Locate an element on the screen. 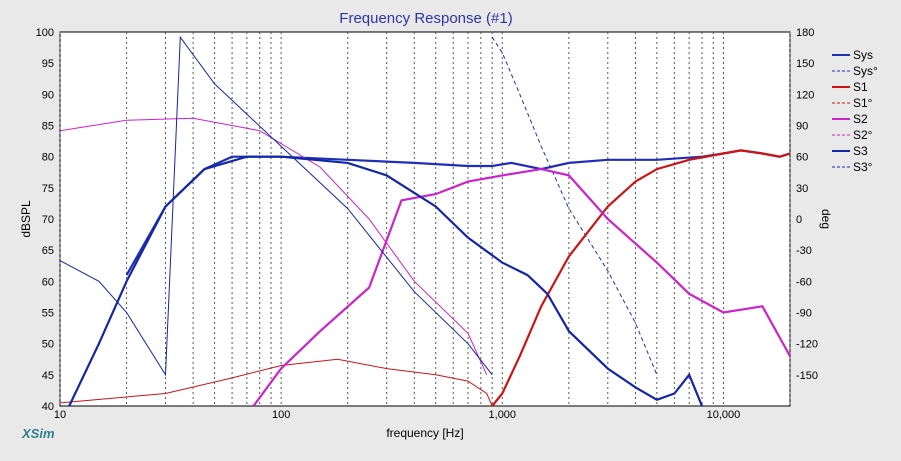 The height and width of the screenshot is (461, 901). legend-label: S3° is located at coordinates (863, 167).